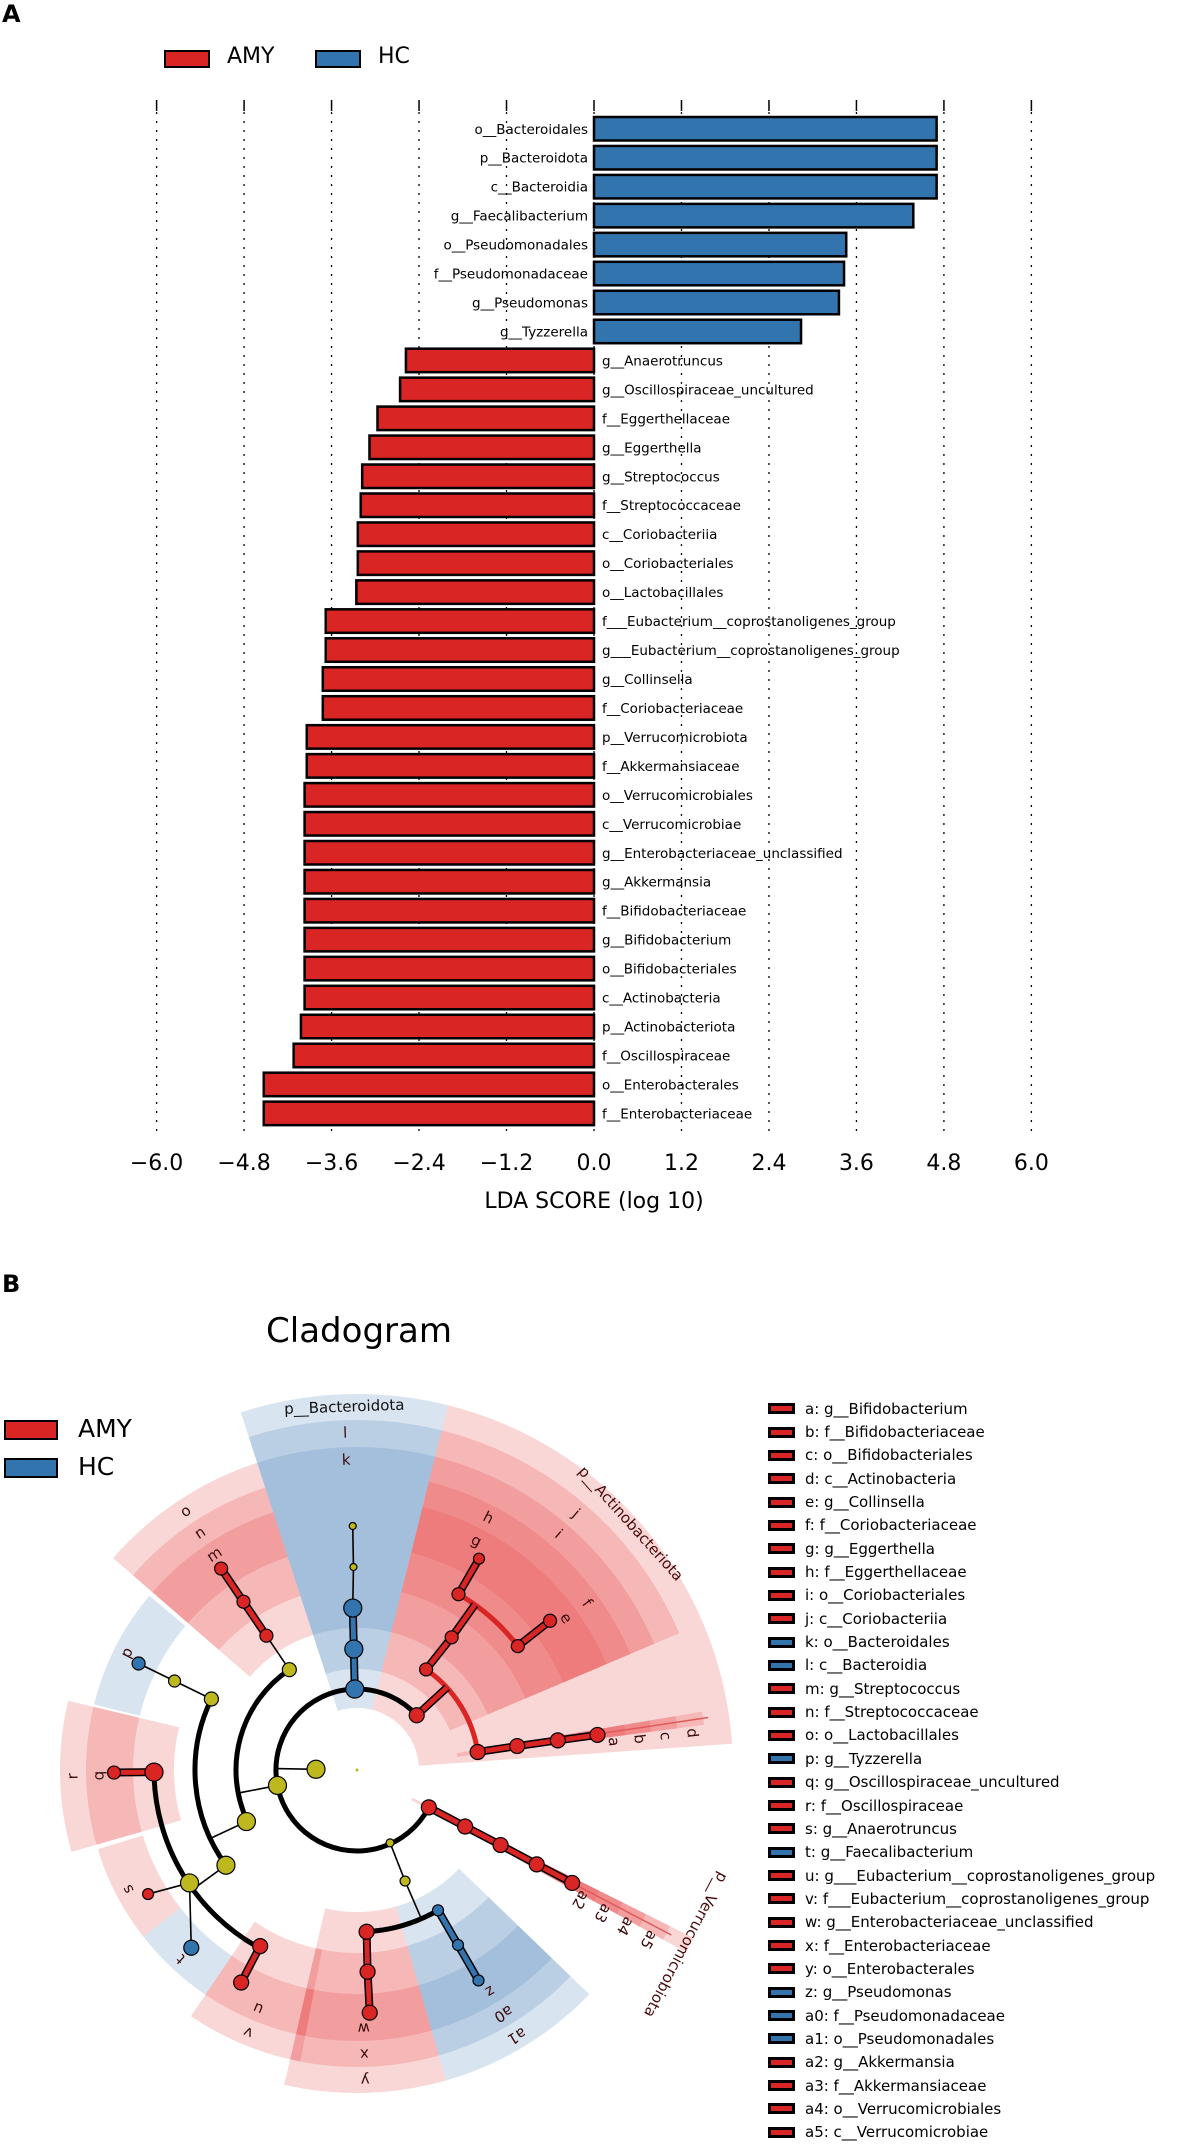 The image size is (1181, 2144). Describe the element at coordinates (880, 1479) in the screenshot. I see `cladogram-key-label: d: c__Actinobacteria` at that location.